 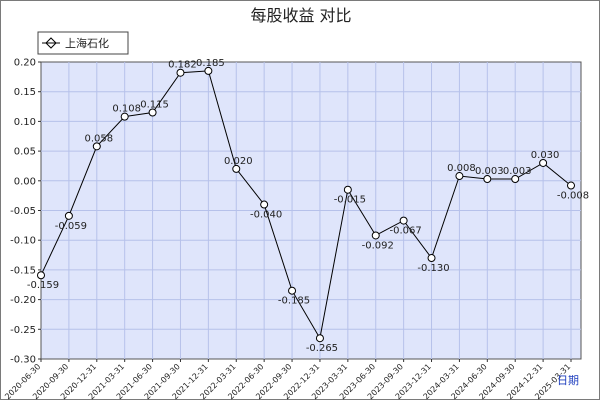 I want to click on x-axis-label: 日期, so click(x=568, y=380).